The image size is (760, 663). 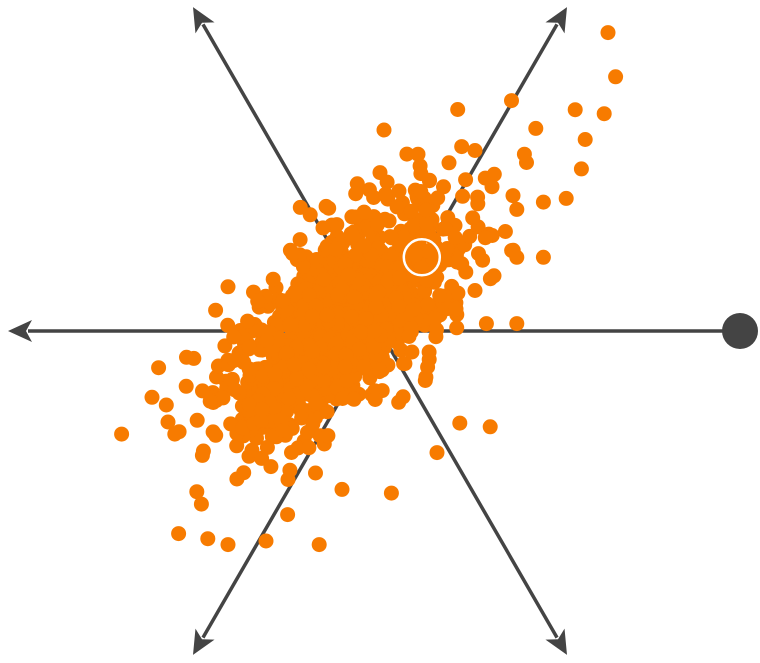 I want to click on axis-drag-handle, so click(x=740, y=331).